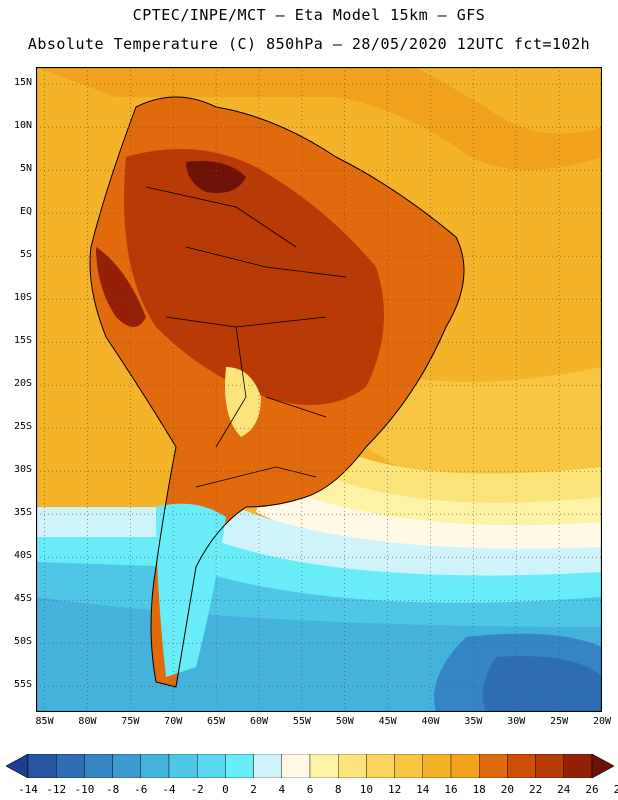  What do you see at coordinates (22, 642) in the screenshot?
I see `lat-label: 50S` at bounding box center [22, 642].